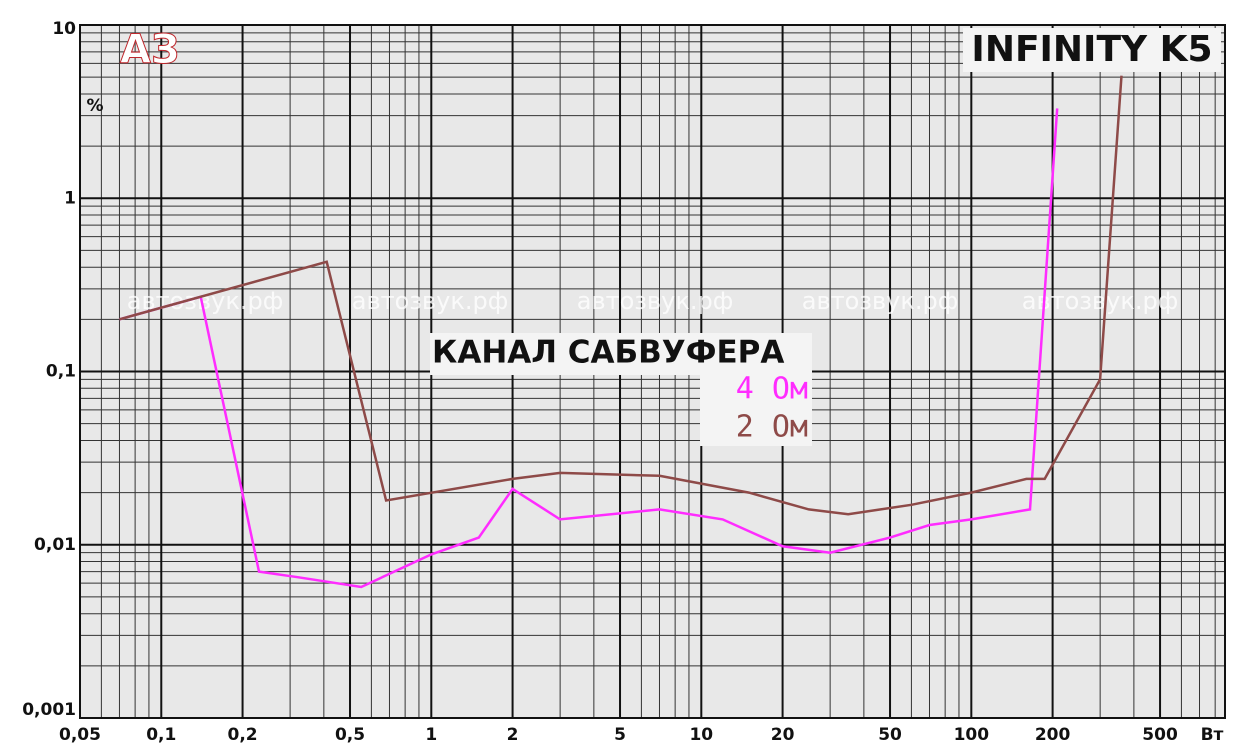 This screenshot has height=747, width=1236. What do you see at coordinates (49, 710) in the screenshot?
I see `y-tick-label: 0,001` at bounding box center [49, 710].